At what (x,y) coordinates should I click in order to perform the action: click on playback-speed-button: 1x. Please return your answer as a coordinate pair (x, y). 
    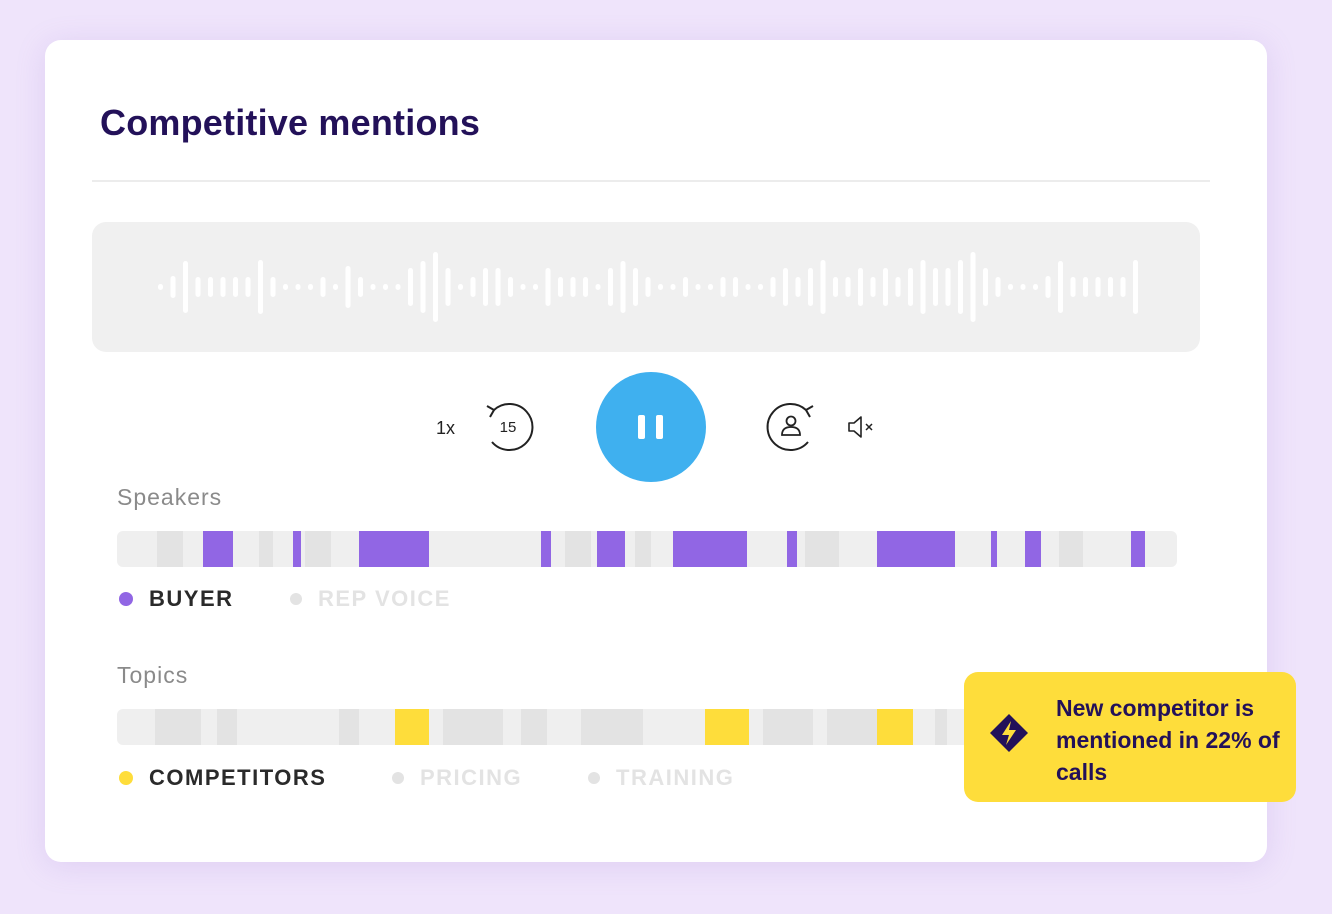
    Looking at the image, I should click on (446, 428).